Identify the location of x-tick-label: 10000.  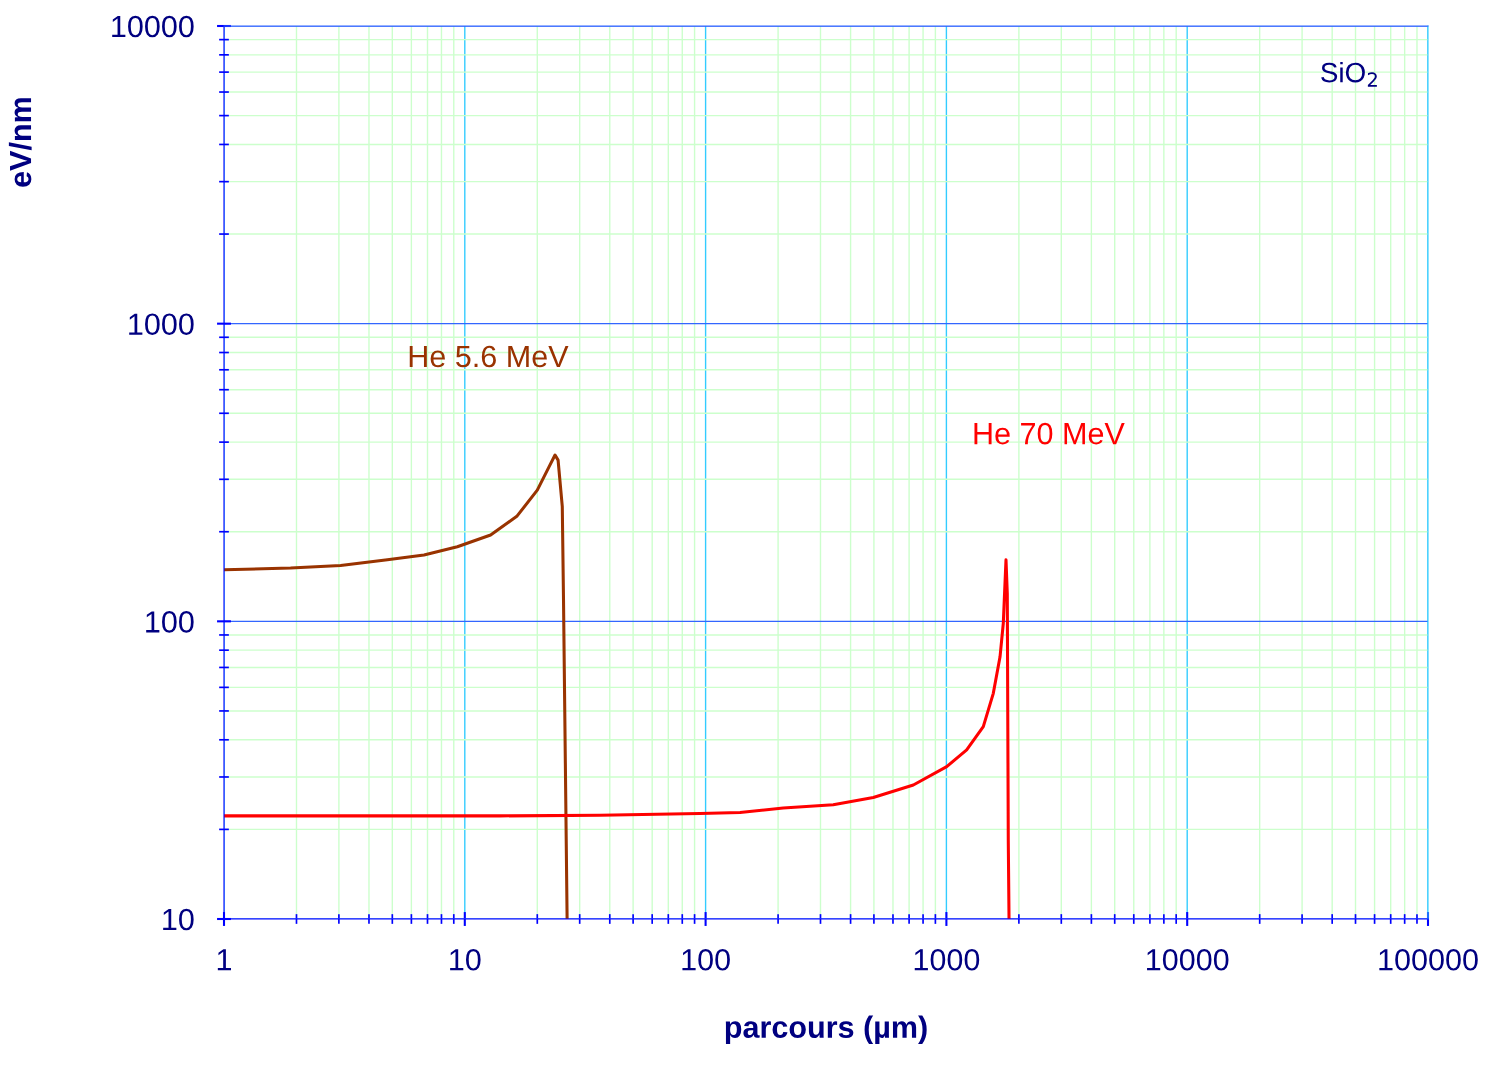
(1188, 959).